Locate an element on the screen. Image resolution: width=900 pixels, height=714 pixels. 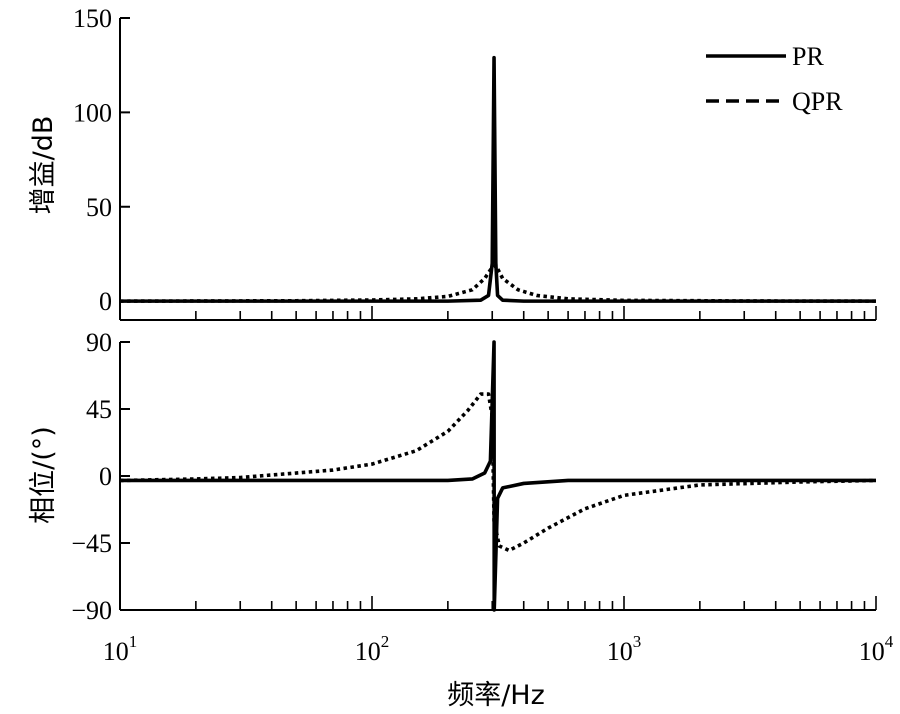
y-tick-label: 45 is located at coordinates (99, 409).